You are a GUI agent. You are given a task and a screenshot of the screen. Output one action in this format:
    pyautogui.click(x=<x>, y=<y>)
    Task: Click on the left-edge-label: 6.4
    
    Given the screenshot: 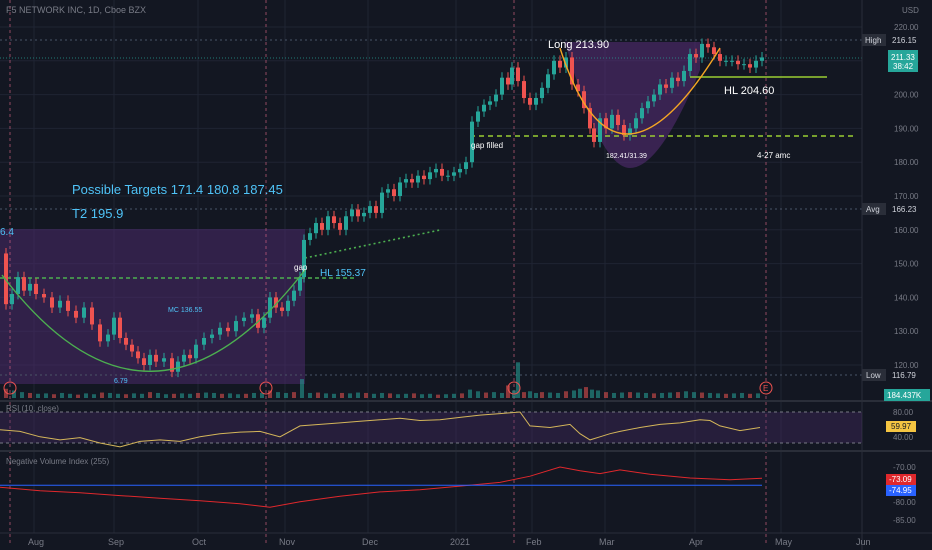 What is the action you would take?
    pyautogui.click(x=7, y=232)
    